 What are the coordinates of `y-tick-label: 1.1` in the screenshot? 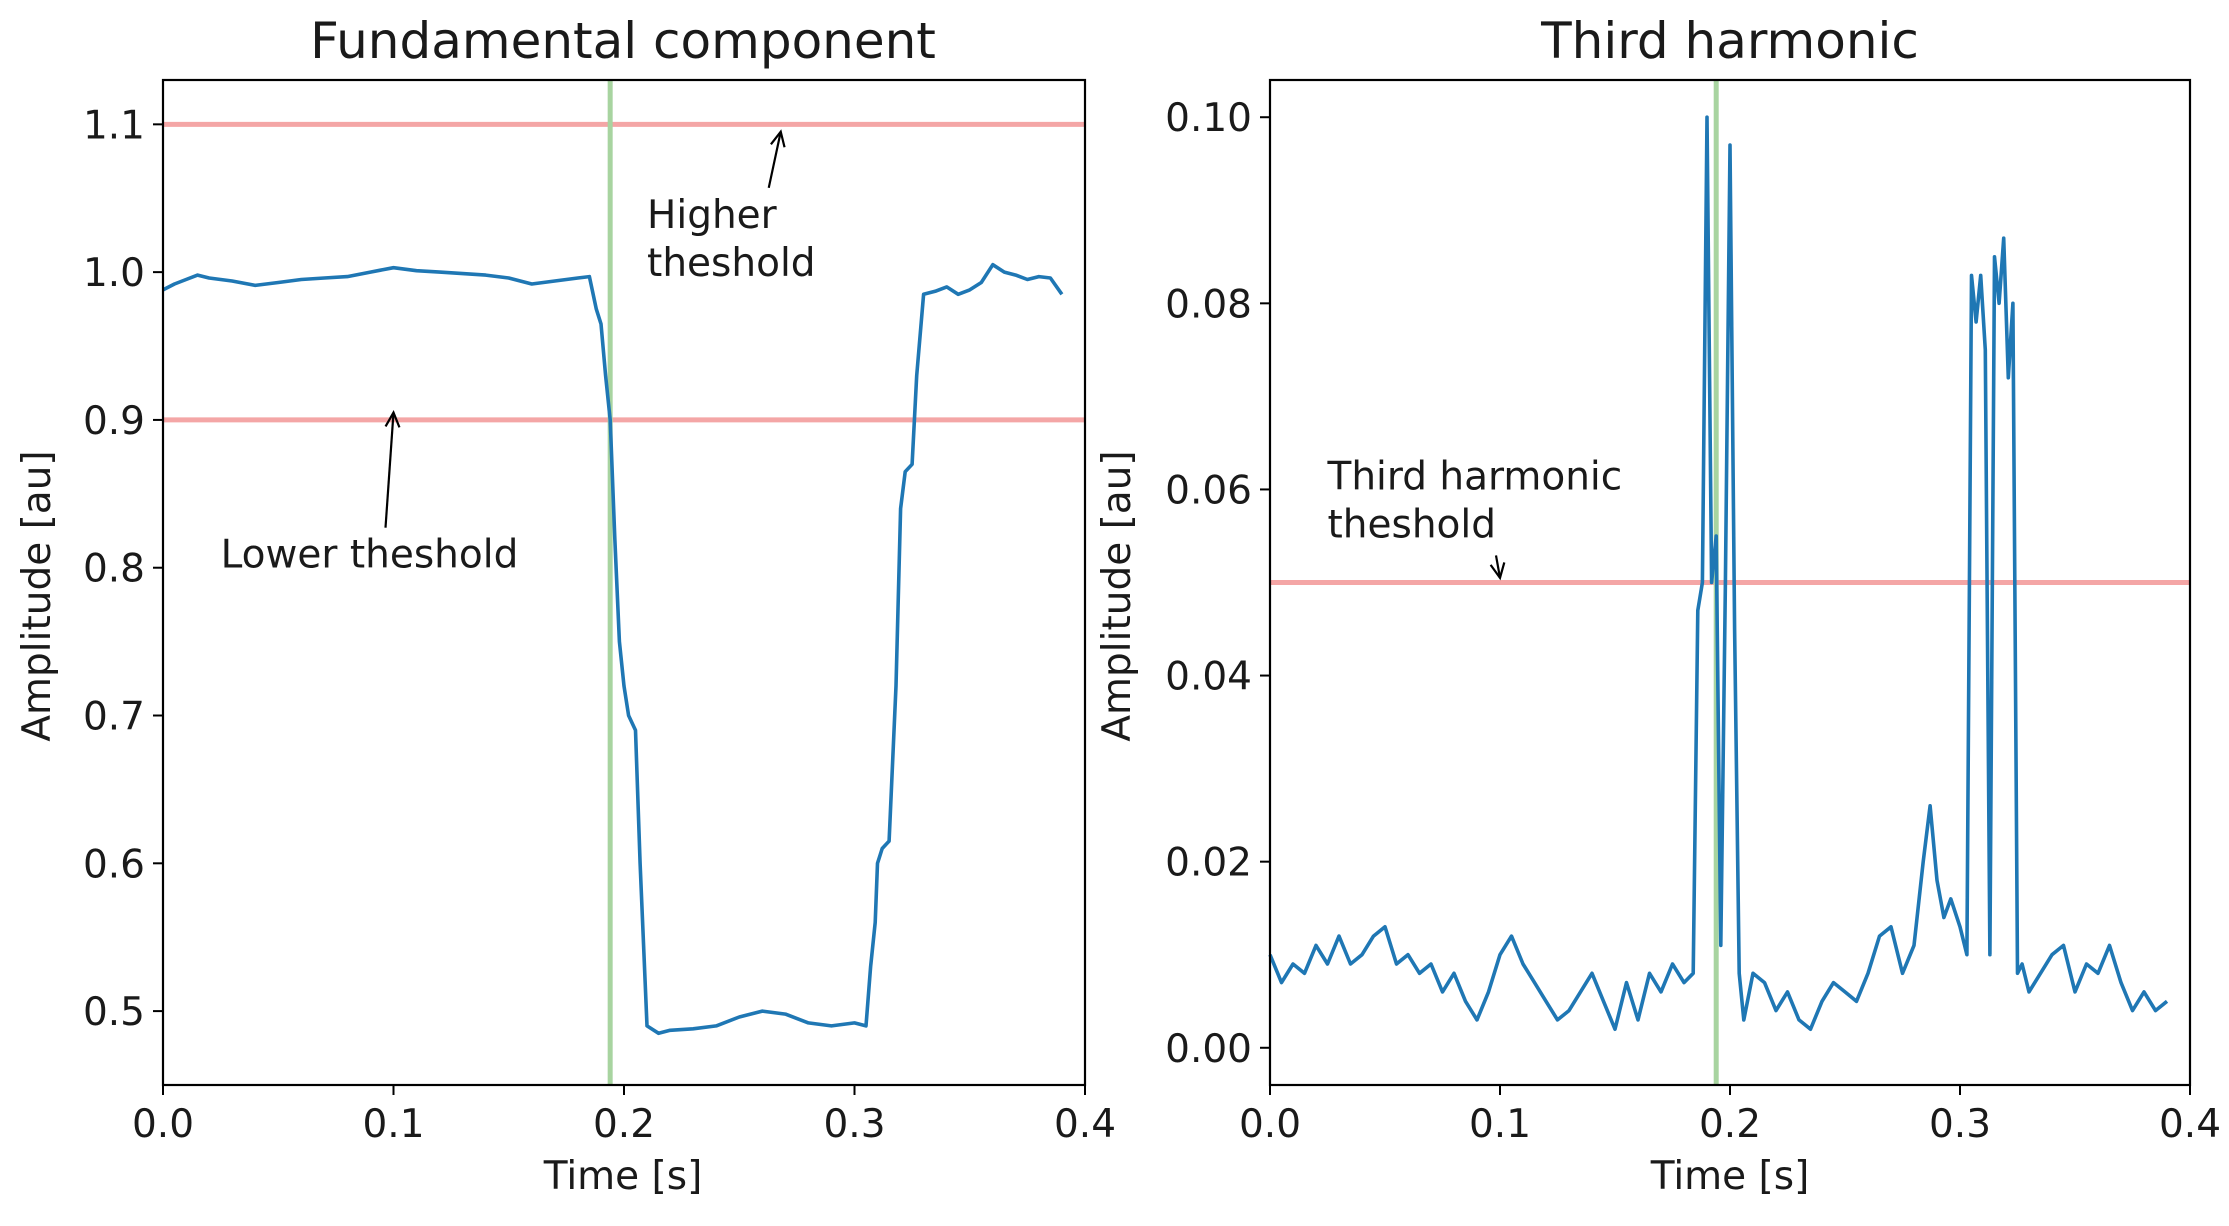 It's located at (114, 125).